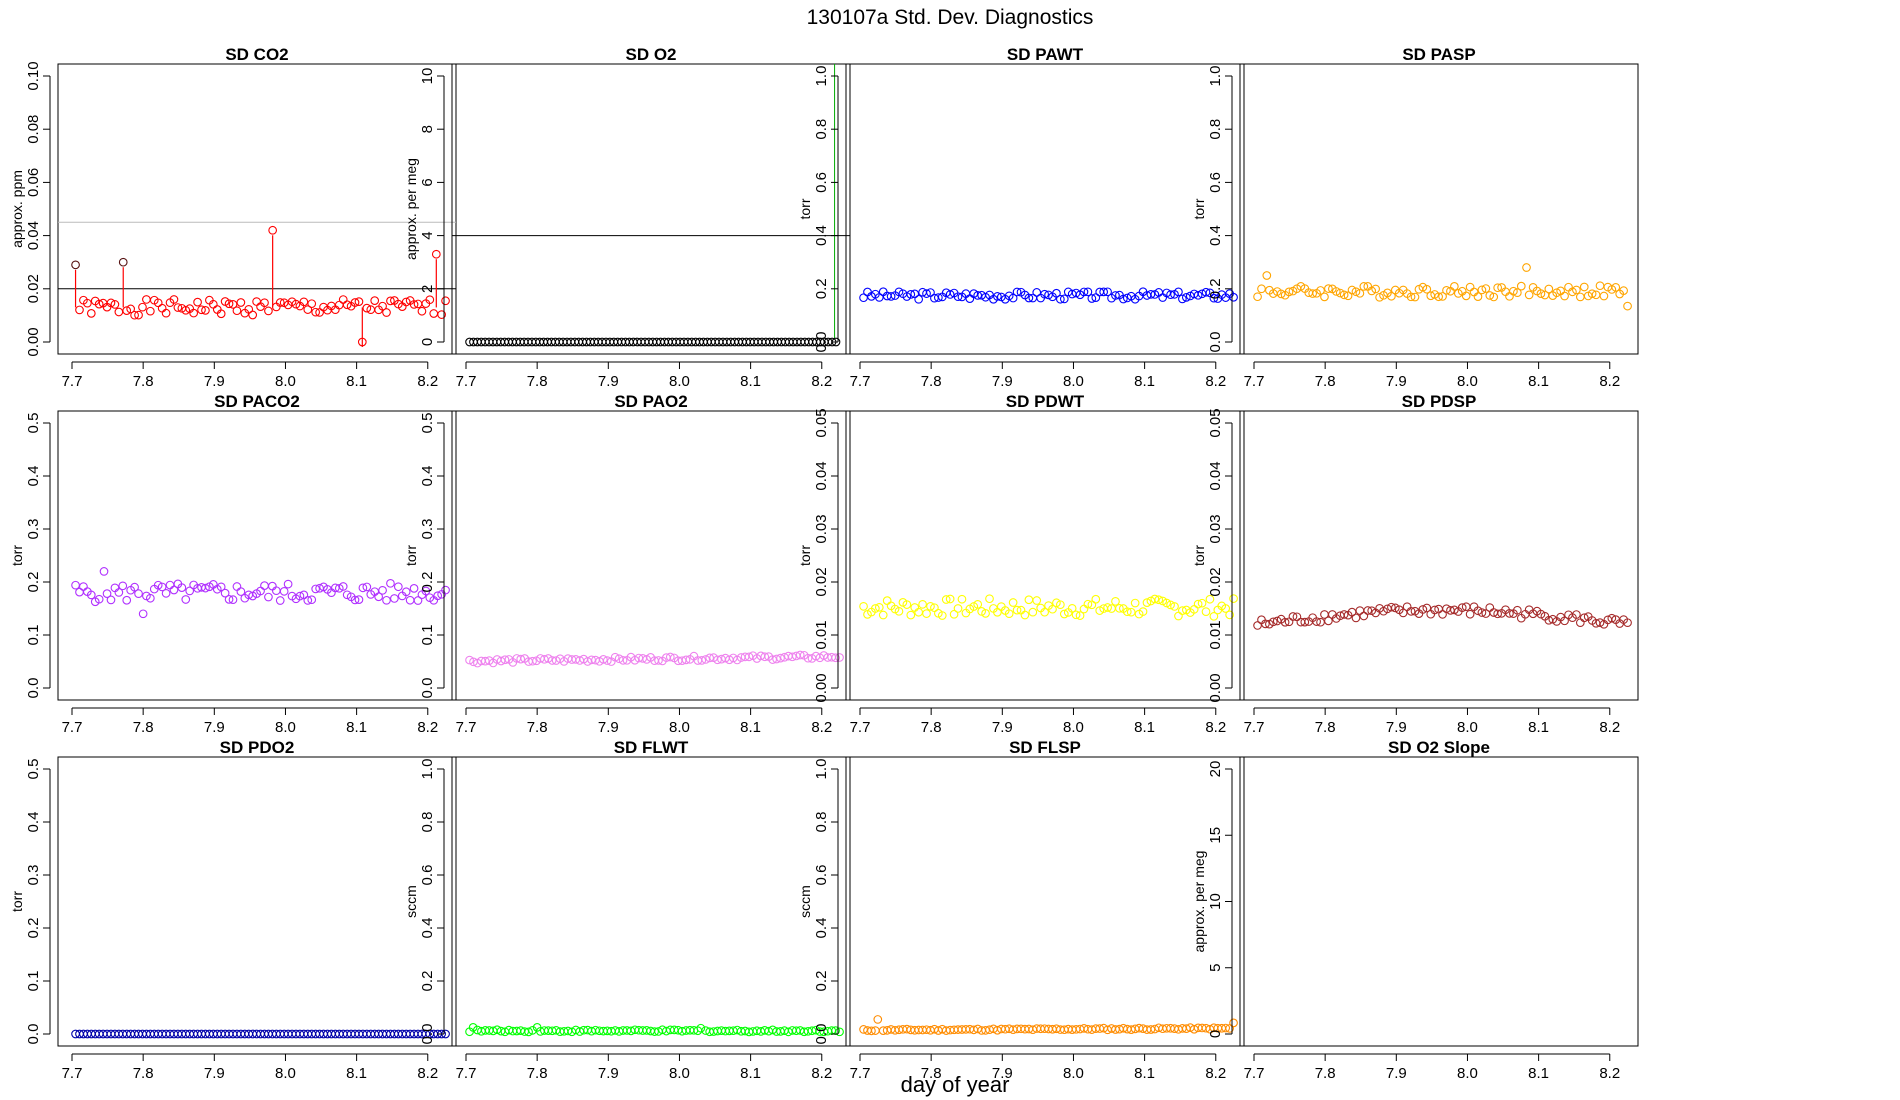 The height and width of the screenshot is (1100, 1900). Describe the element at coordinates (1215, 968) in the screenshot. I see `y-tick-label: 5` at that location.